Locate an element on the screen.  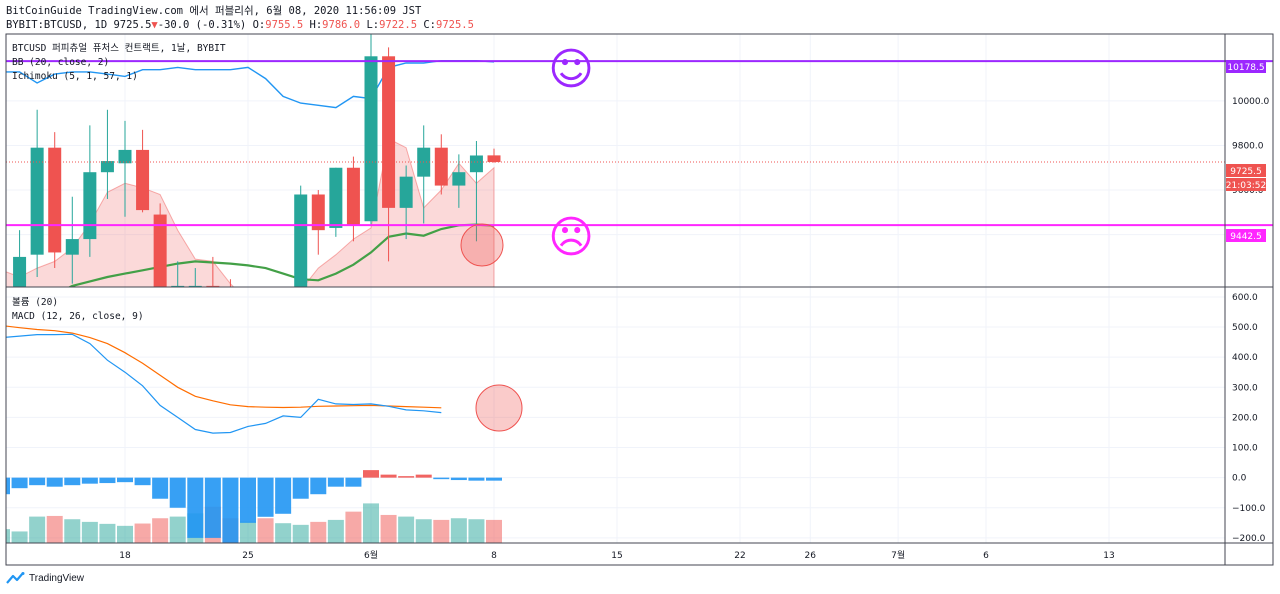
countdown-label: 21:03:52 is located at coordinates (1246, 186).